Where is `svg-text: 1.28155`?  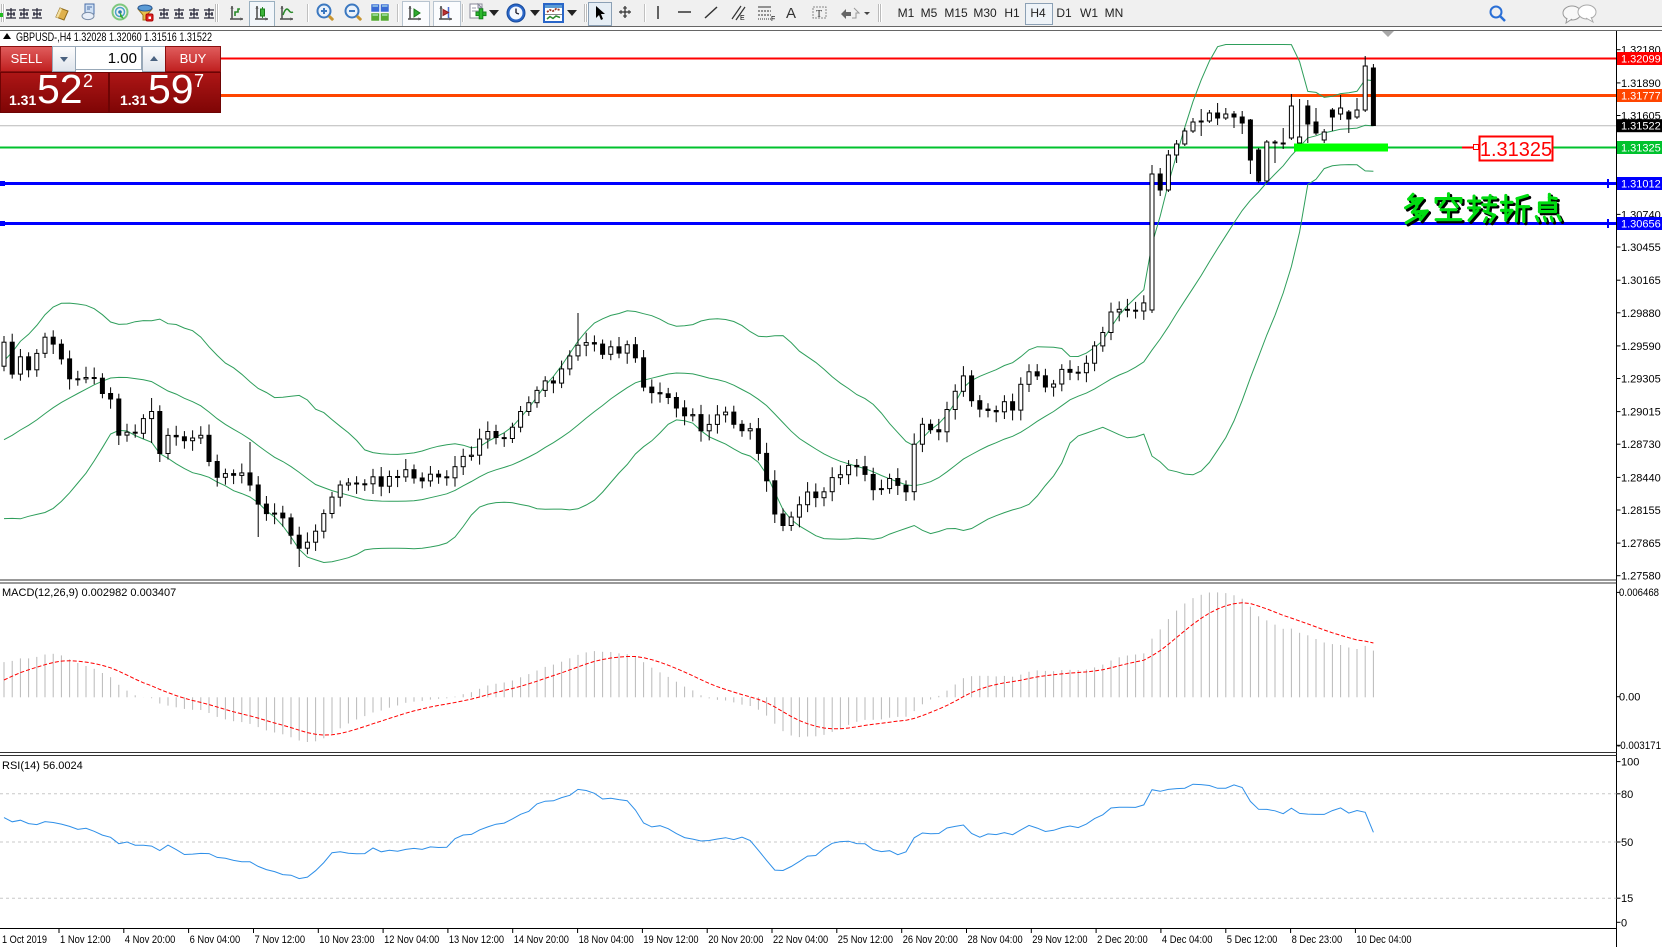 svg-text: 1.28155 is located at coordinates (1641, 511).